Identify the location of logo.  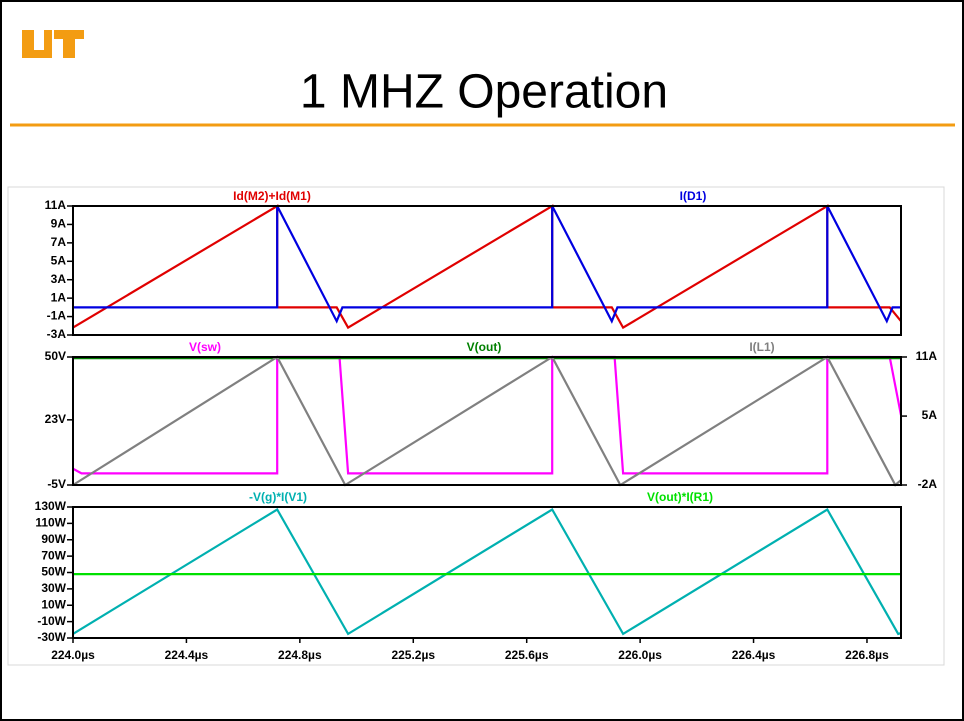
(53, 44).